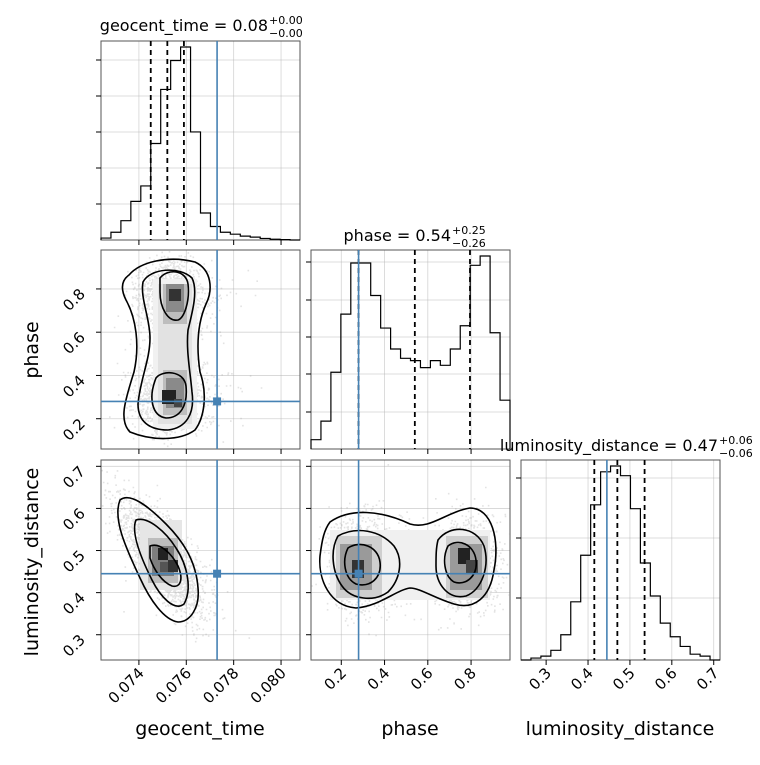  I want to click on geocent-time-tick-label: 0.078, so click(220, 685).